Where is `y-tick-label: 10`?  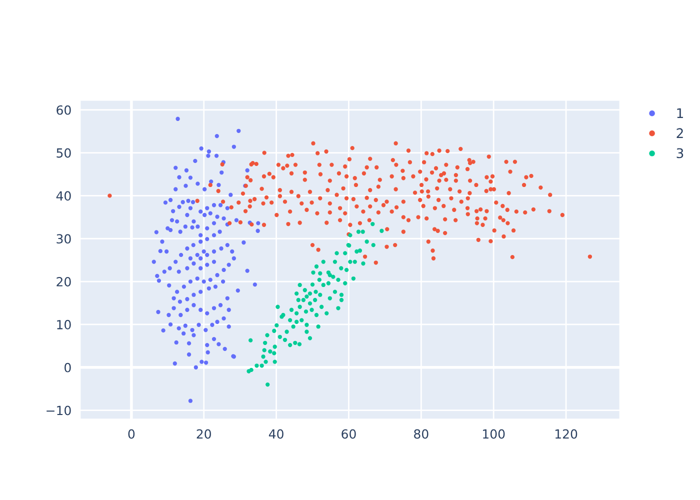
y-tick-label: 10 is located at coordinates (64, 325).